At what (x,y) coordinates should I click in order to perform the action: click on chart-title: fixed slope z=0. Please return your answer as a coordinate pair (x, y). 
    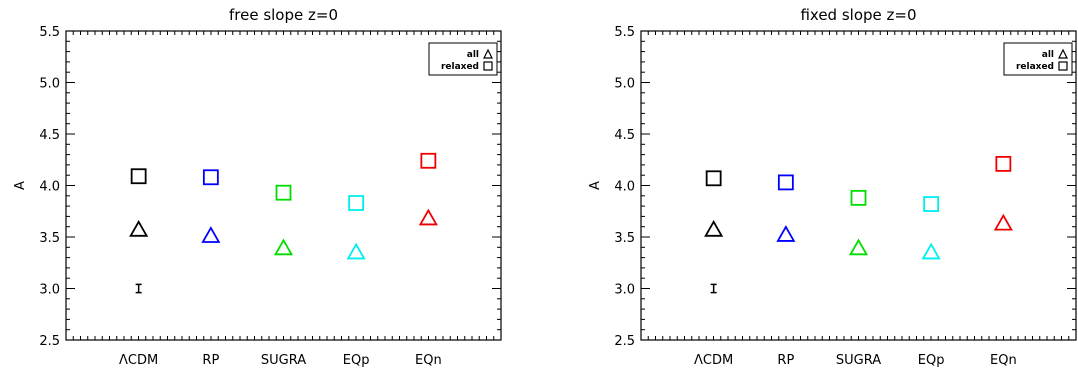
    Looking at the image, I should click on (858, 15).